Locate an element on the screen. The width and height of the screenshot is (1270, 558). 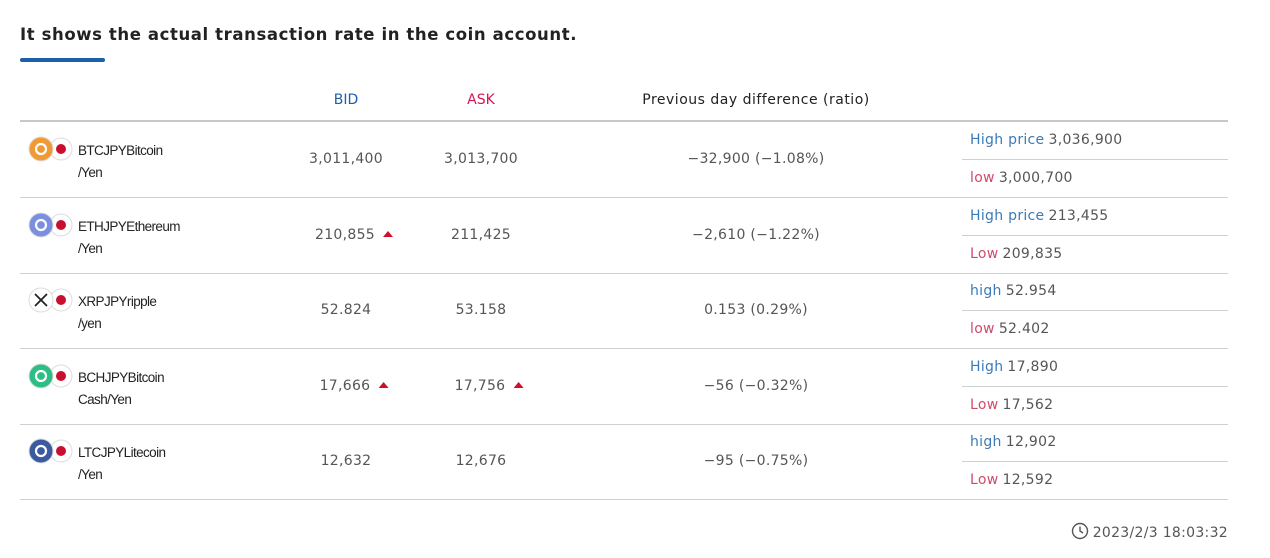
ask-value: 3,013,700 is located at coordinates (481, 159).